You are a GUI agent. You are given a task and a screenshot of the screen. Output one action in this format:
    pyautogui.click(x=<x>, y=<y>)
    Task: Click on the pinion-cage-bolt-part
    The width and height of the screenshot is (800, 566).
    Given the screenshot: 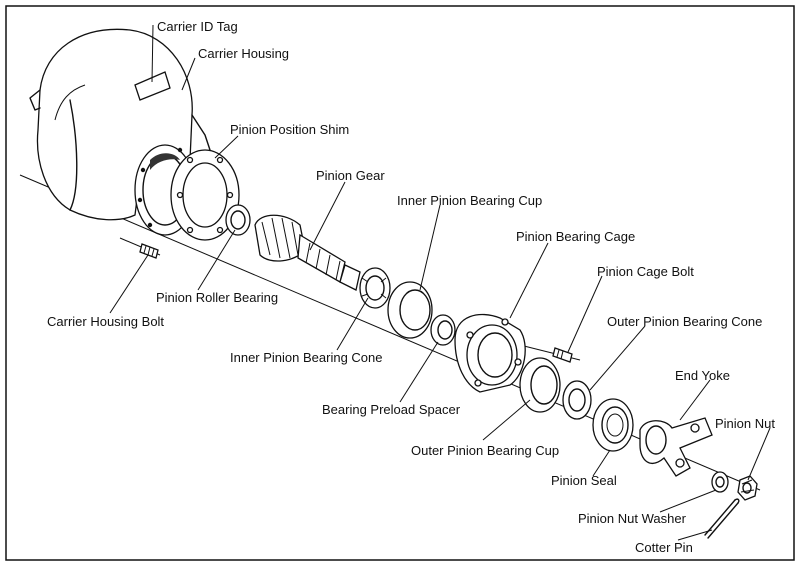 What is the action you would take?
    pyautogui.click(x=562, y=355)
    